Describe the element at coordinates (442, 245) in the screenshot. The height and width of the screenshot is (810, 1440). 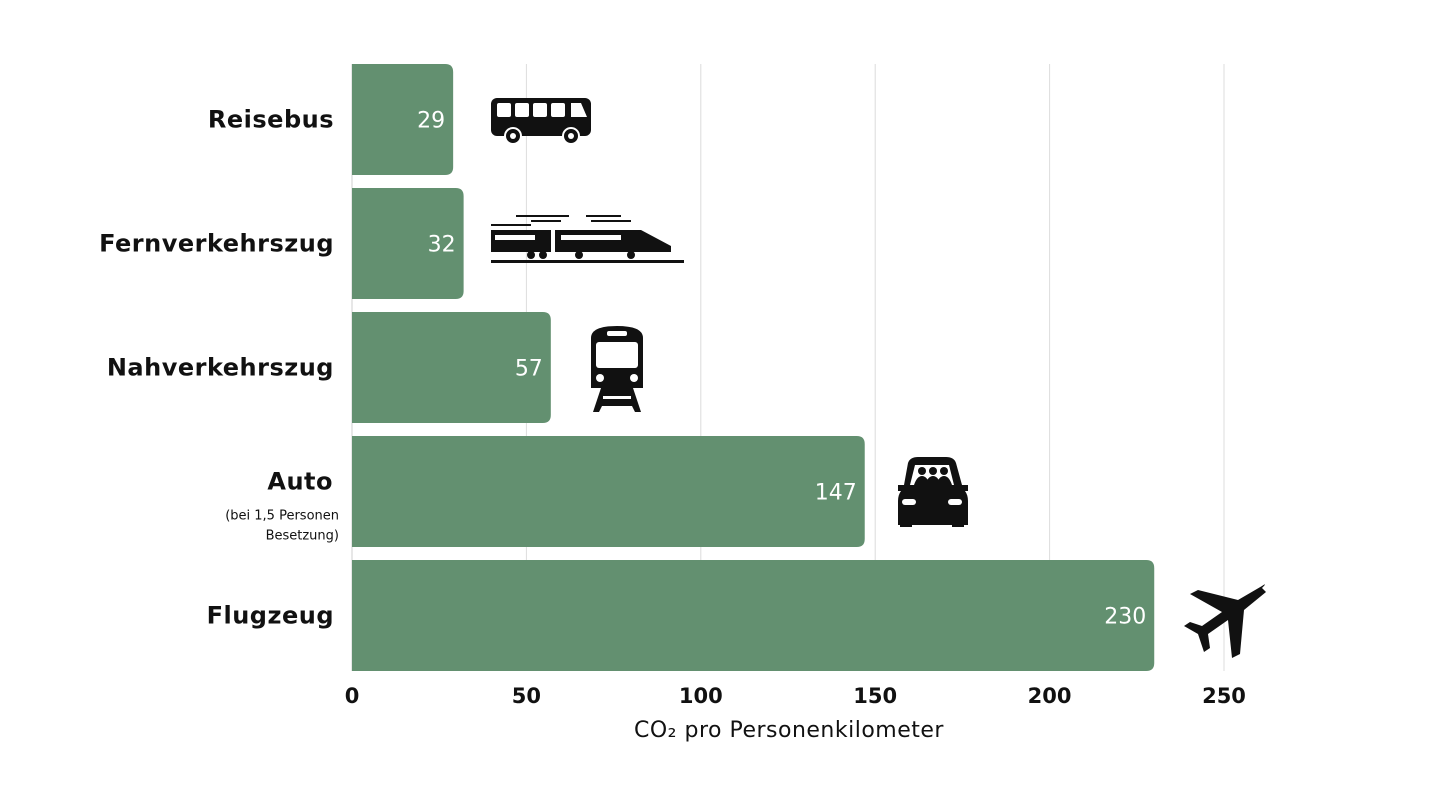
I see `bar-value-label: 32` at that location.